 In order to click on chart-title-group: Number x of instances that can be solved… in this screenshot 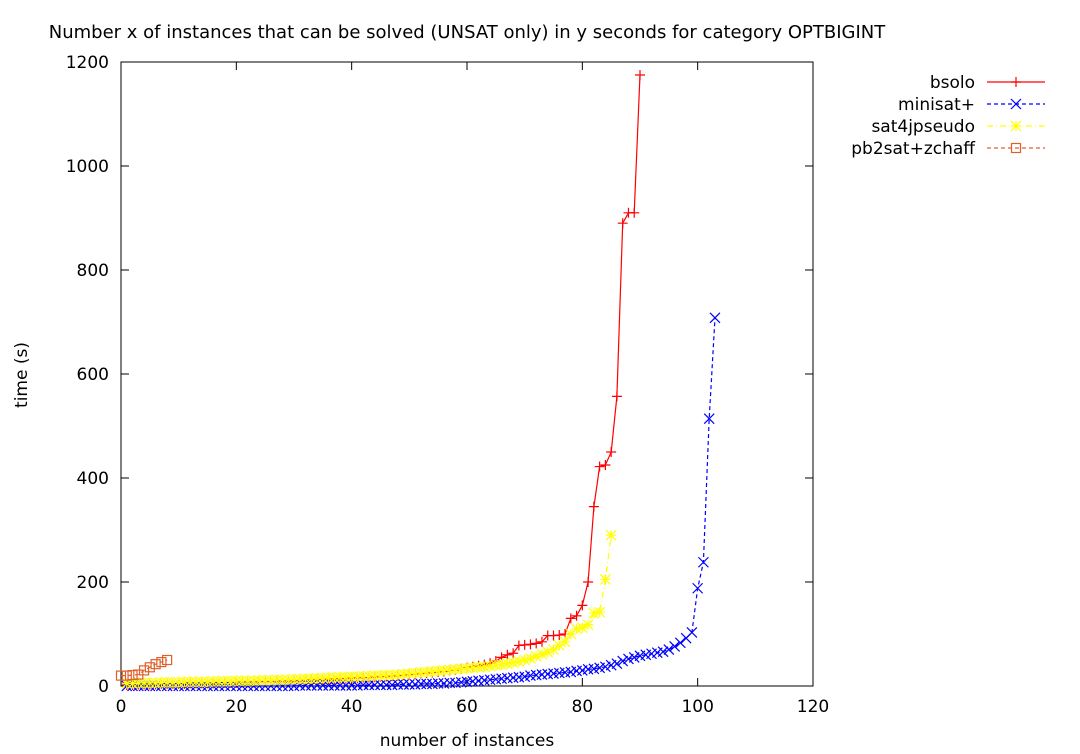, I will do `click(467, 32)`.